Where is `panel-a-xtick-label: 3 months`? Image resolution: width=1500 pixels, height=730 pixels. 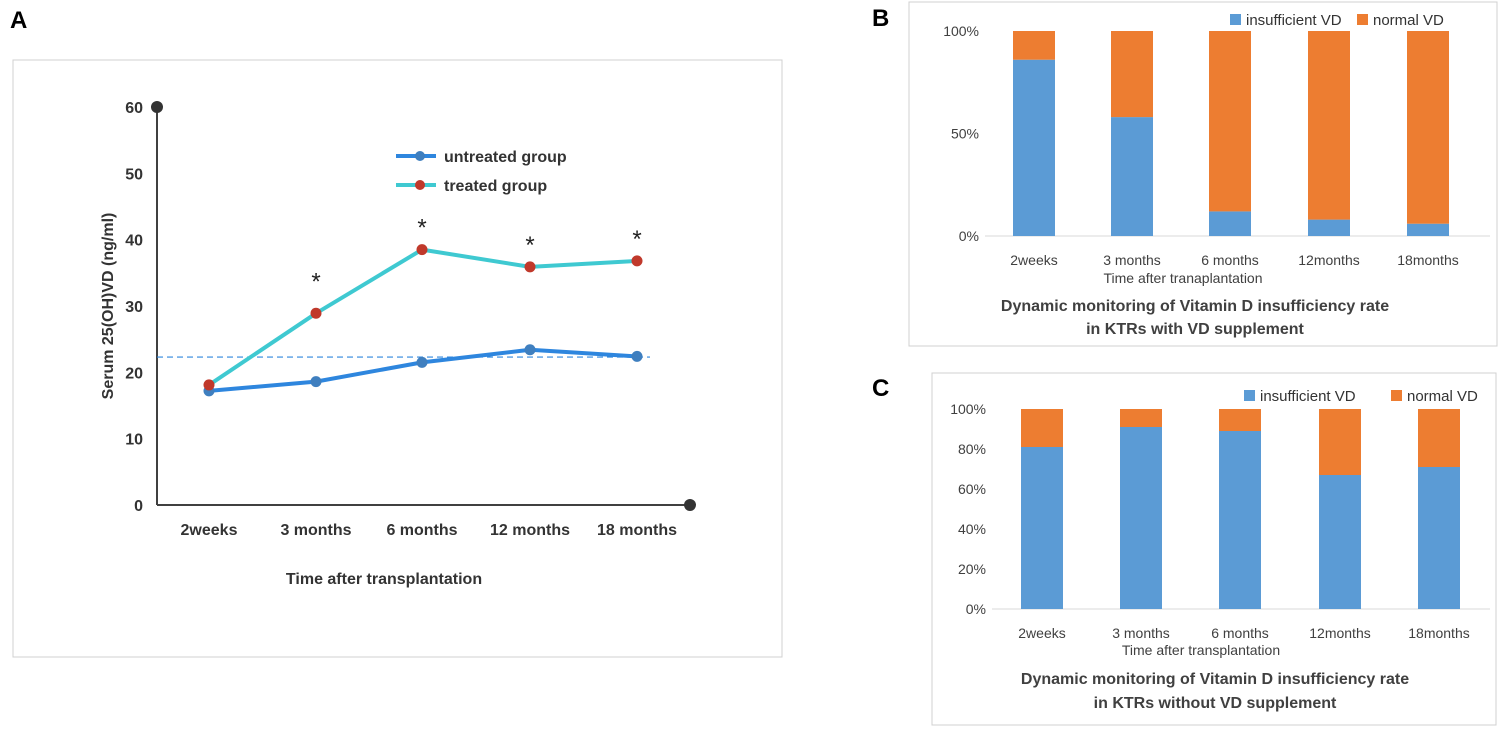
panel-a-xtick-label: 3 months is located at coordinates (315, 530).